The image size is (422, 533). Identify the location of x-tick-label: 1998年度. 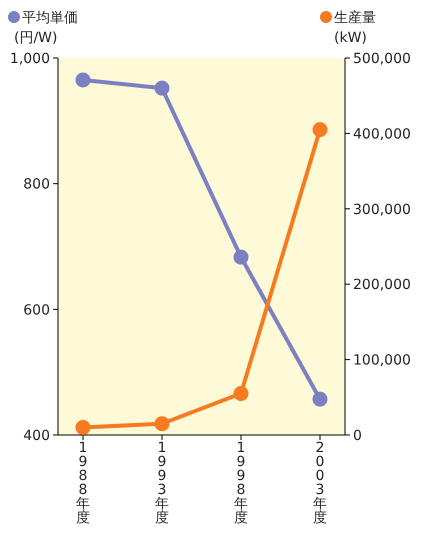
(241, 483).